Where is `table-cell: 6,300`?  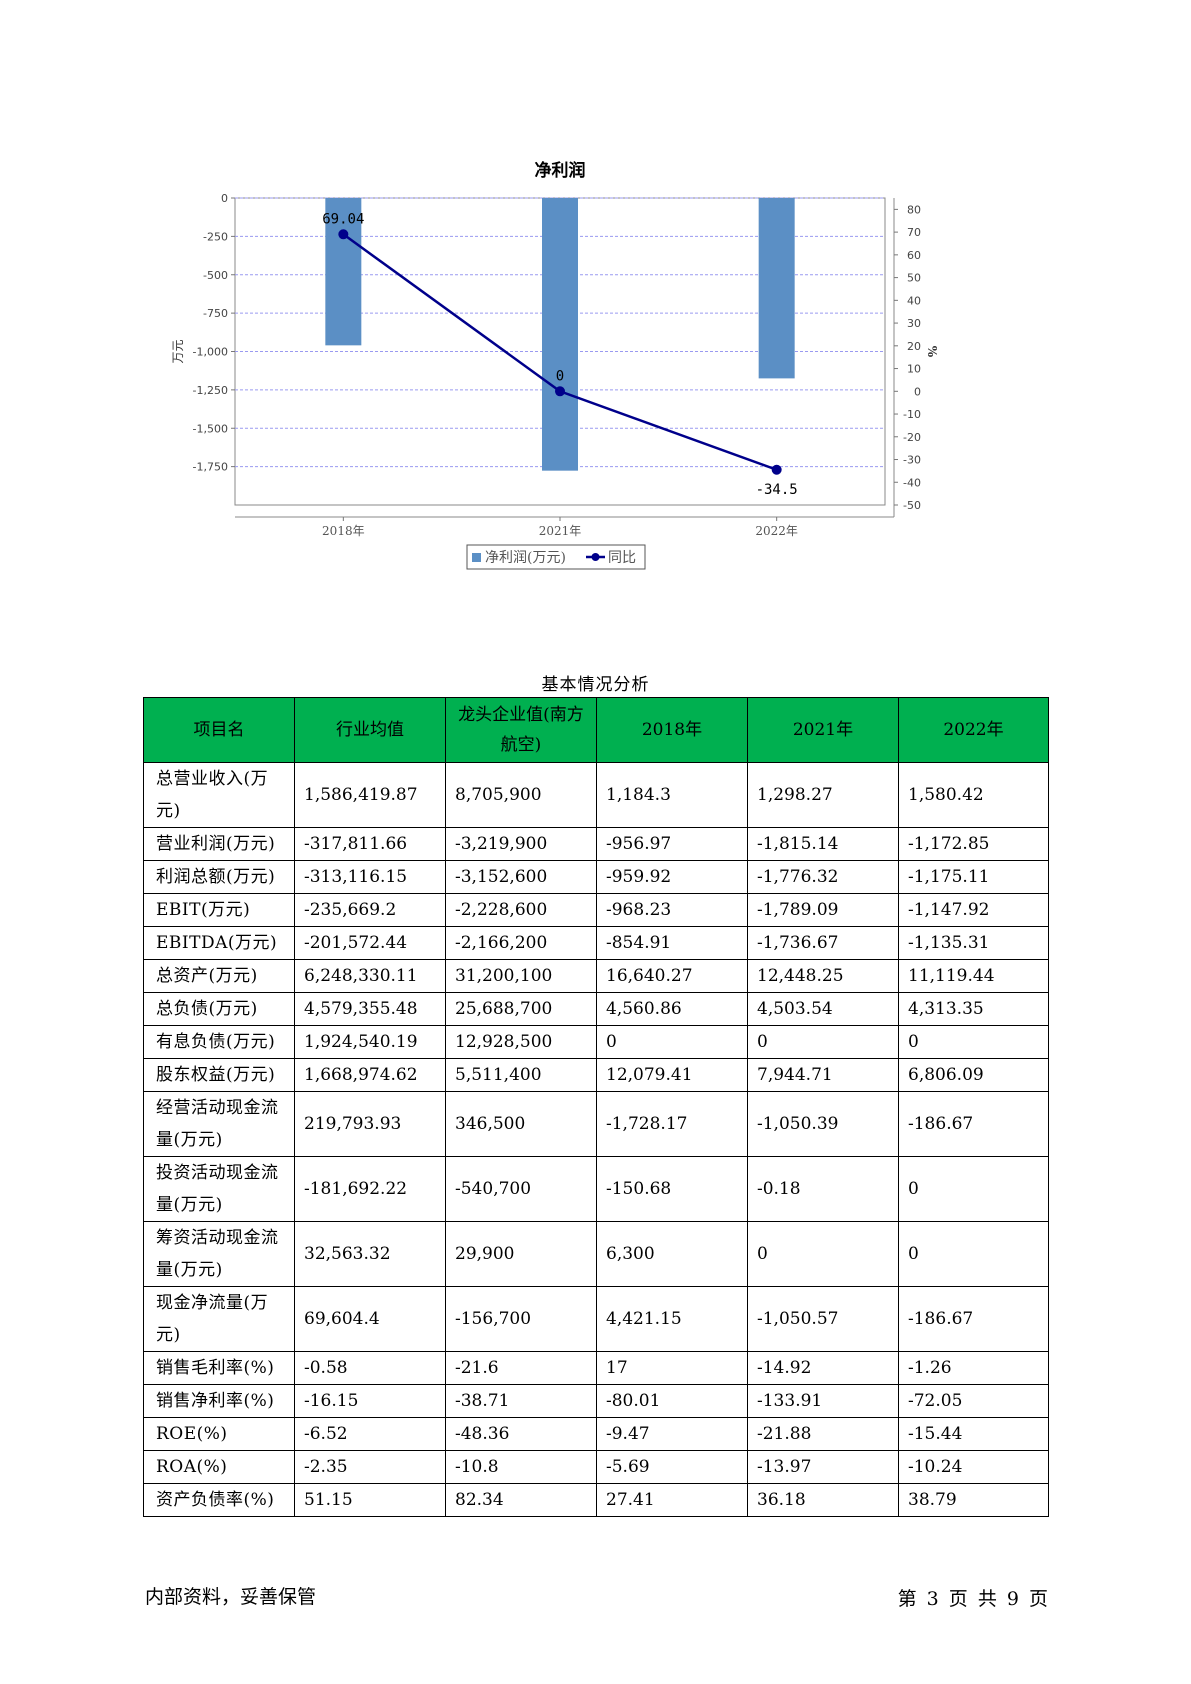 table-cell: 6,300 is located at coordinates (672, 1254).